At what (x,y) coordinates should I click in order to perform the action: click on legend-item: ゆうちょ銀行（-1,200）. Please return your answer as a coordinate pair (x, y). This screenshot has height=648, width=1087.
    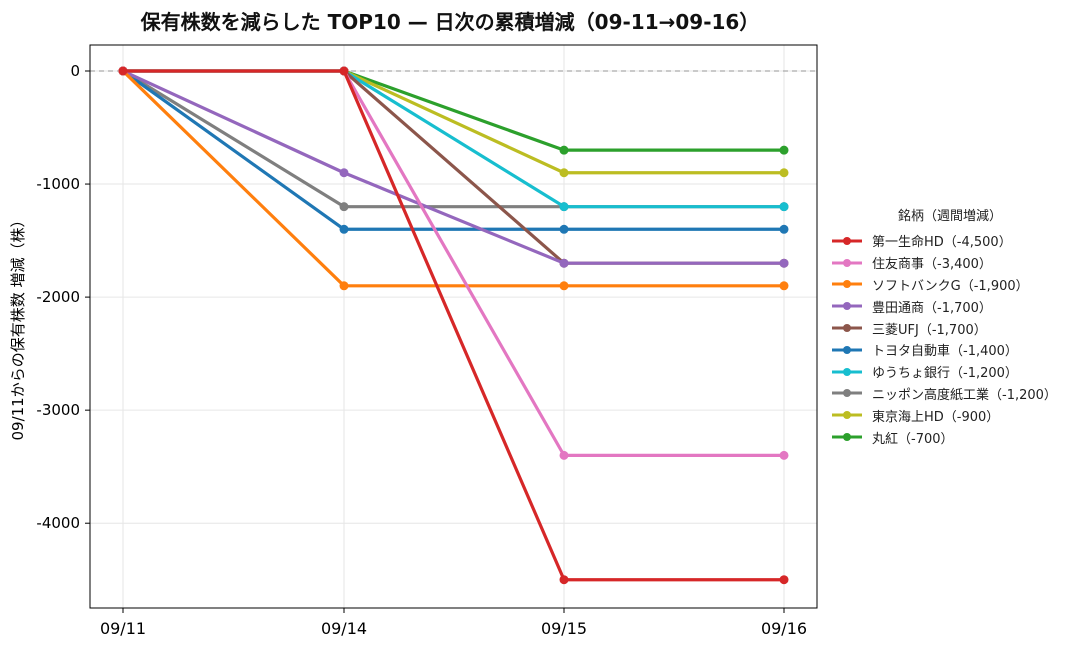
    Looking at the image, I should click on (955, 372).